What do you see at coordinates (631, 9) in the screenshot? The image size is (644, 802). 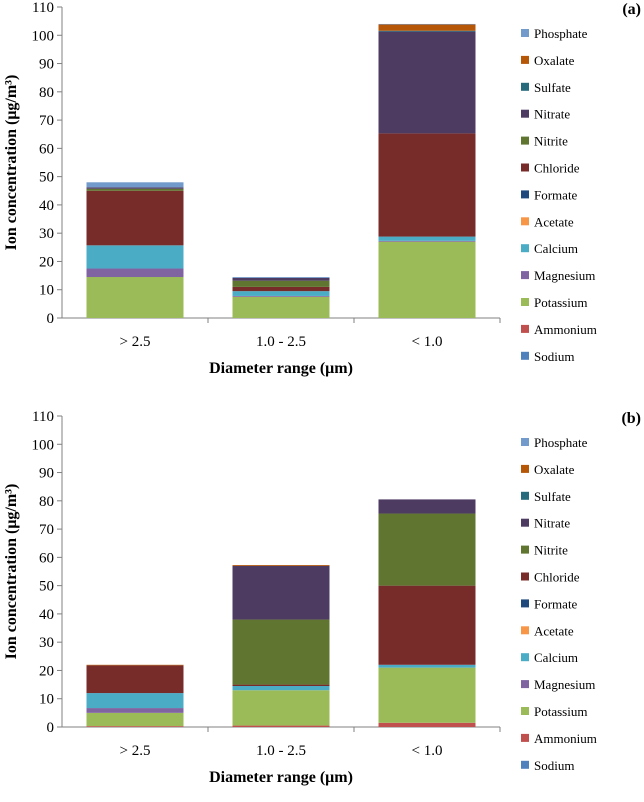 I see `panel-label: (a)` at bounding box center [631, 9].